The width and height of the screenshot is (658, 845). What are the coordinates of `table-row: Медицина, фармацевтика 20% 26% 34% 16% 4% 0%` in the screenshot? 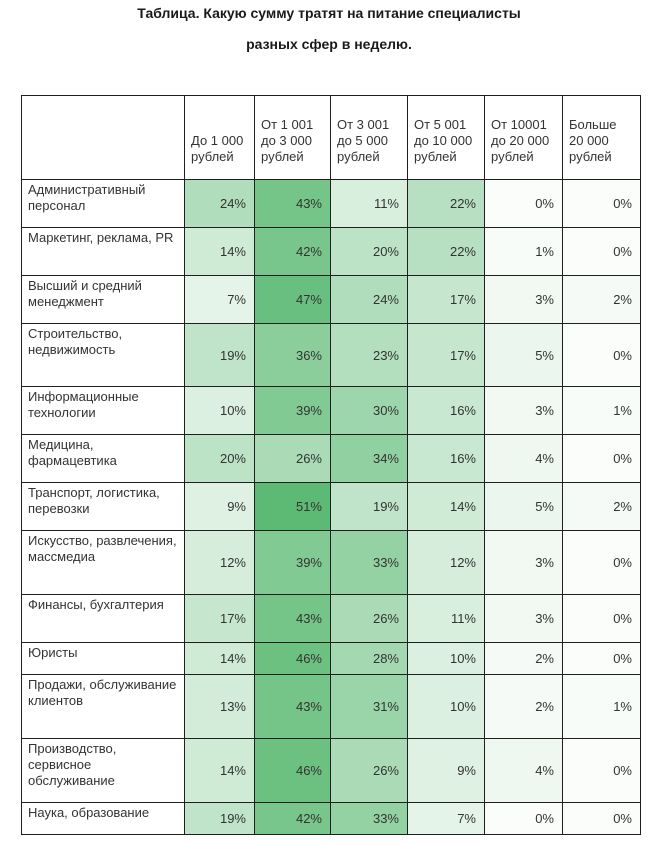 It's located at (331, 458).